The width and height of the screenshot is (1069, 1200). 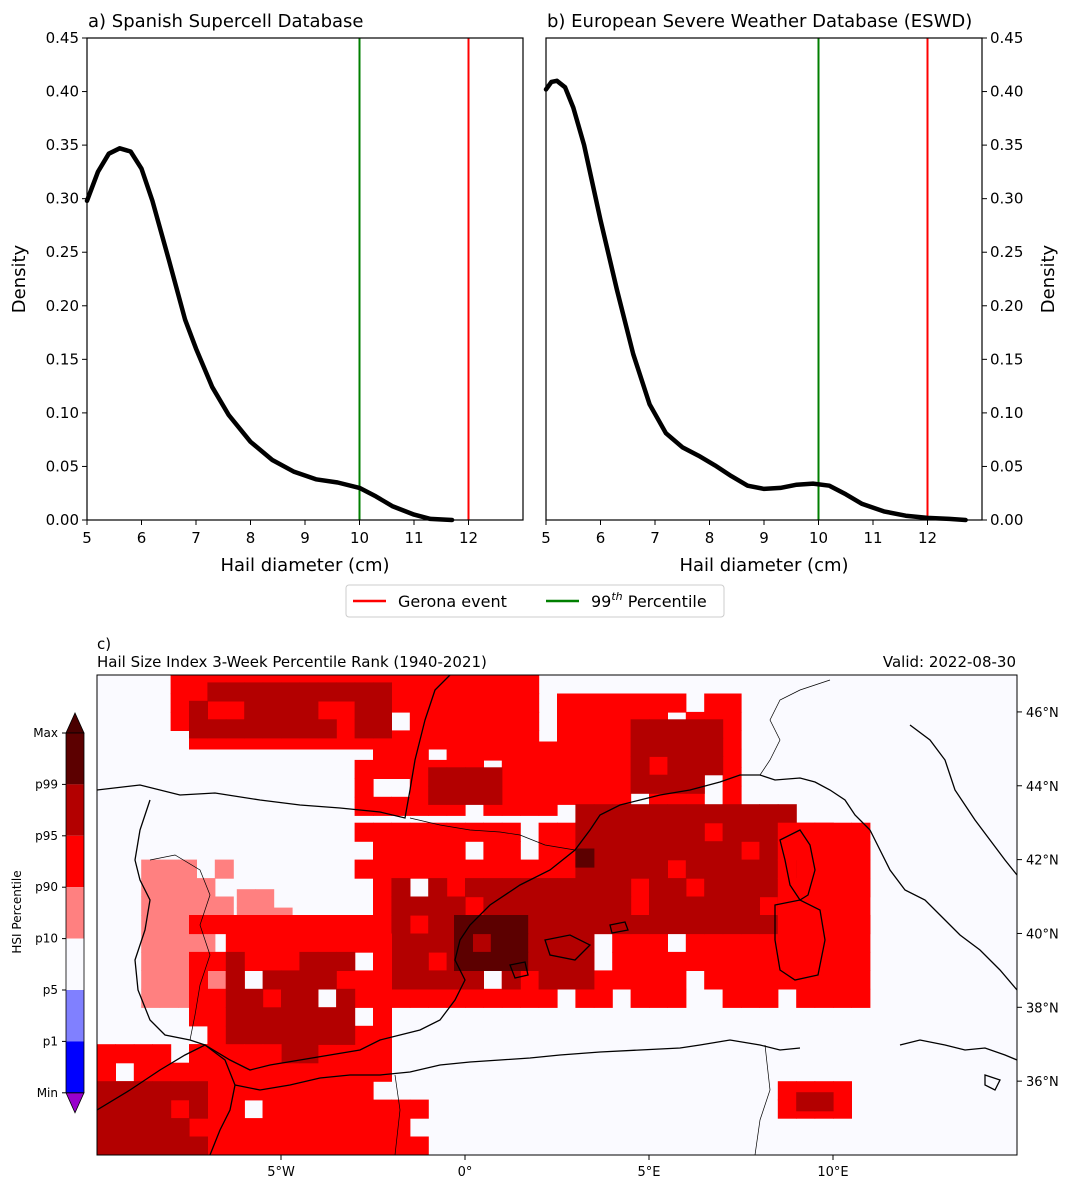 What do you see at coordinates (47, 1093) in the screenshot?
I see `colorbar-tick-label: Min` at bounding box center [47, 1093].